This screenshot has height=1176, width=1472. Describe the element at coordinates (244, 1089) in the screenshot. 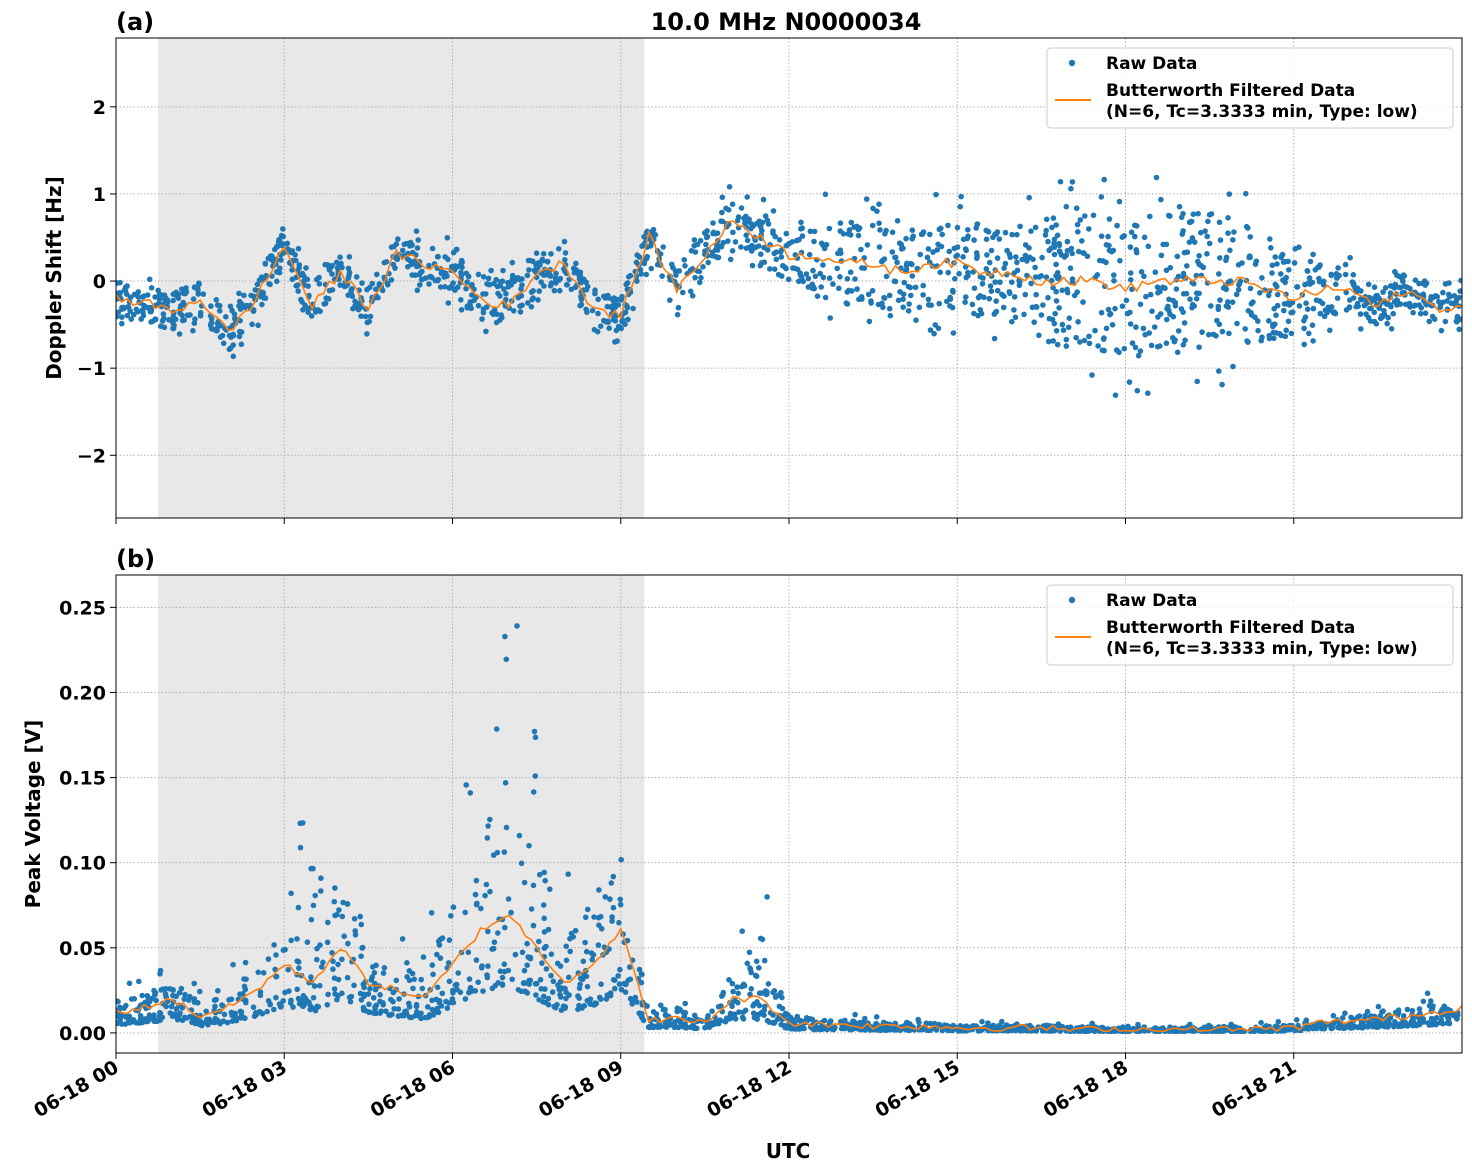

I see `x-tick-label: 06-18 03` at that location.